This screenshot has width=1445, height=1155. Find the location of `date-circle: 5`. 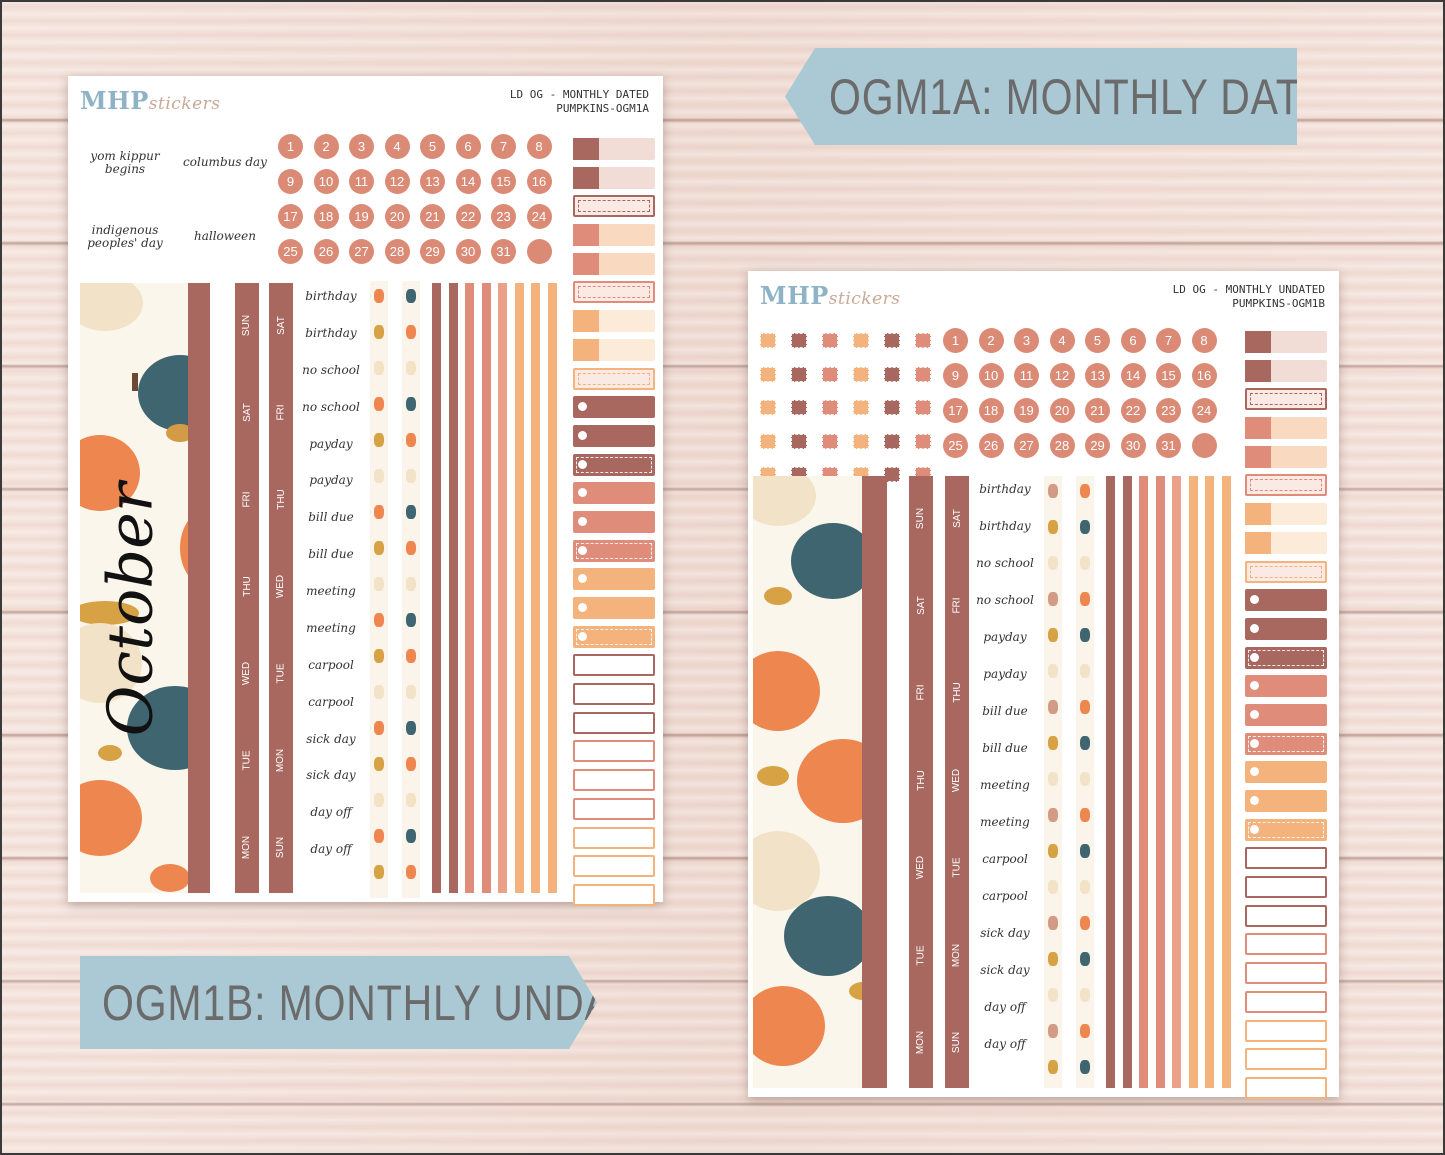

date-circle: 5 is located at coordinates (1097, 340).